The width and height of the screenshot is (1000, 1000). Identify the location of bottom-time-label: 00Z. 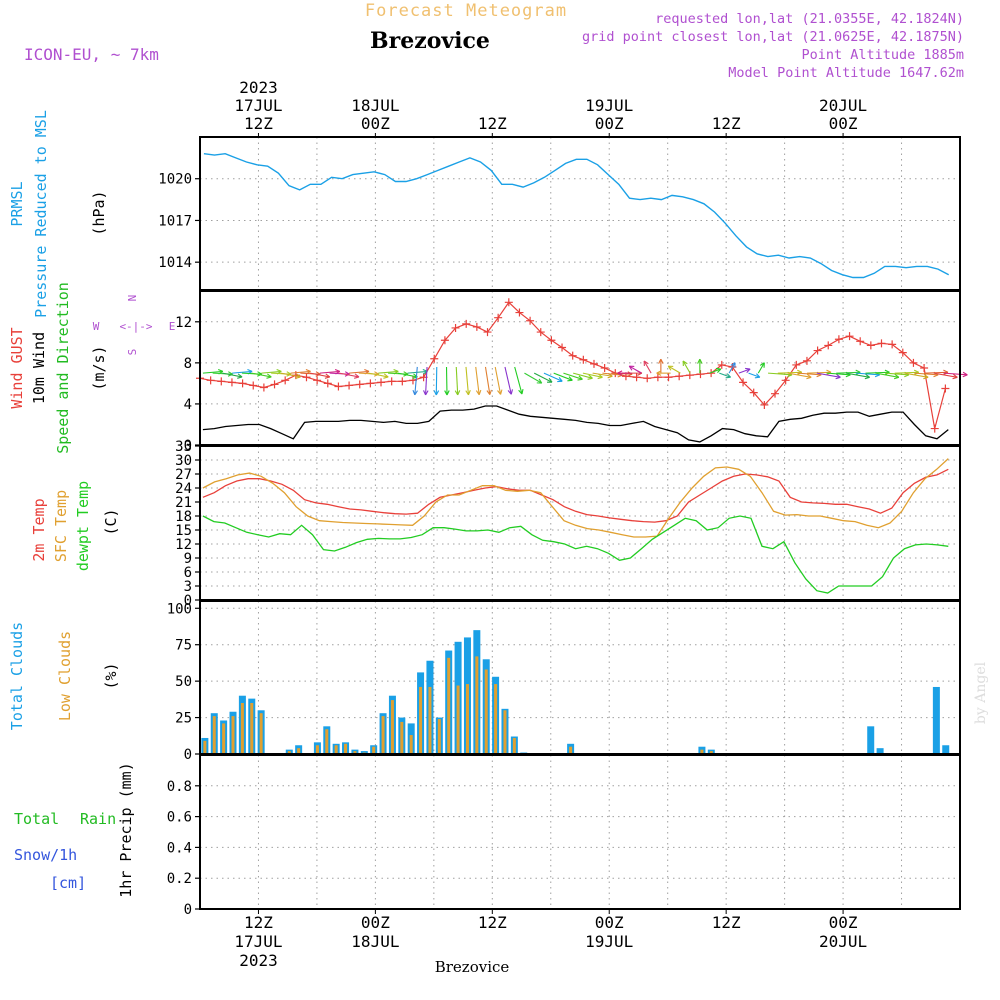
(843, 922).